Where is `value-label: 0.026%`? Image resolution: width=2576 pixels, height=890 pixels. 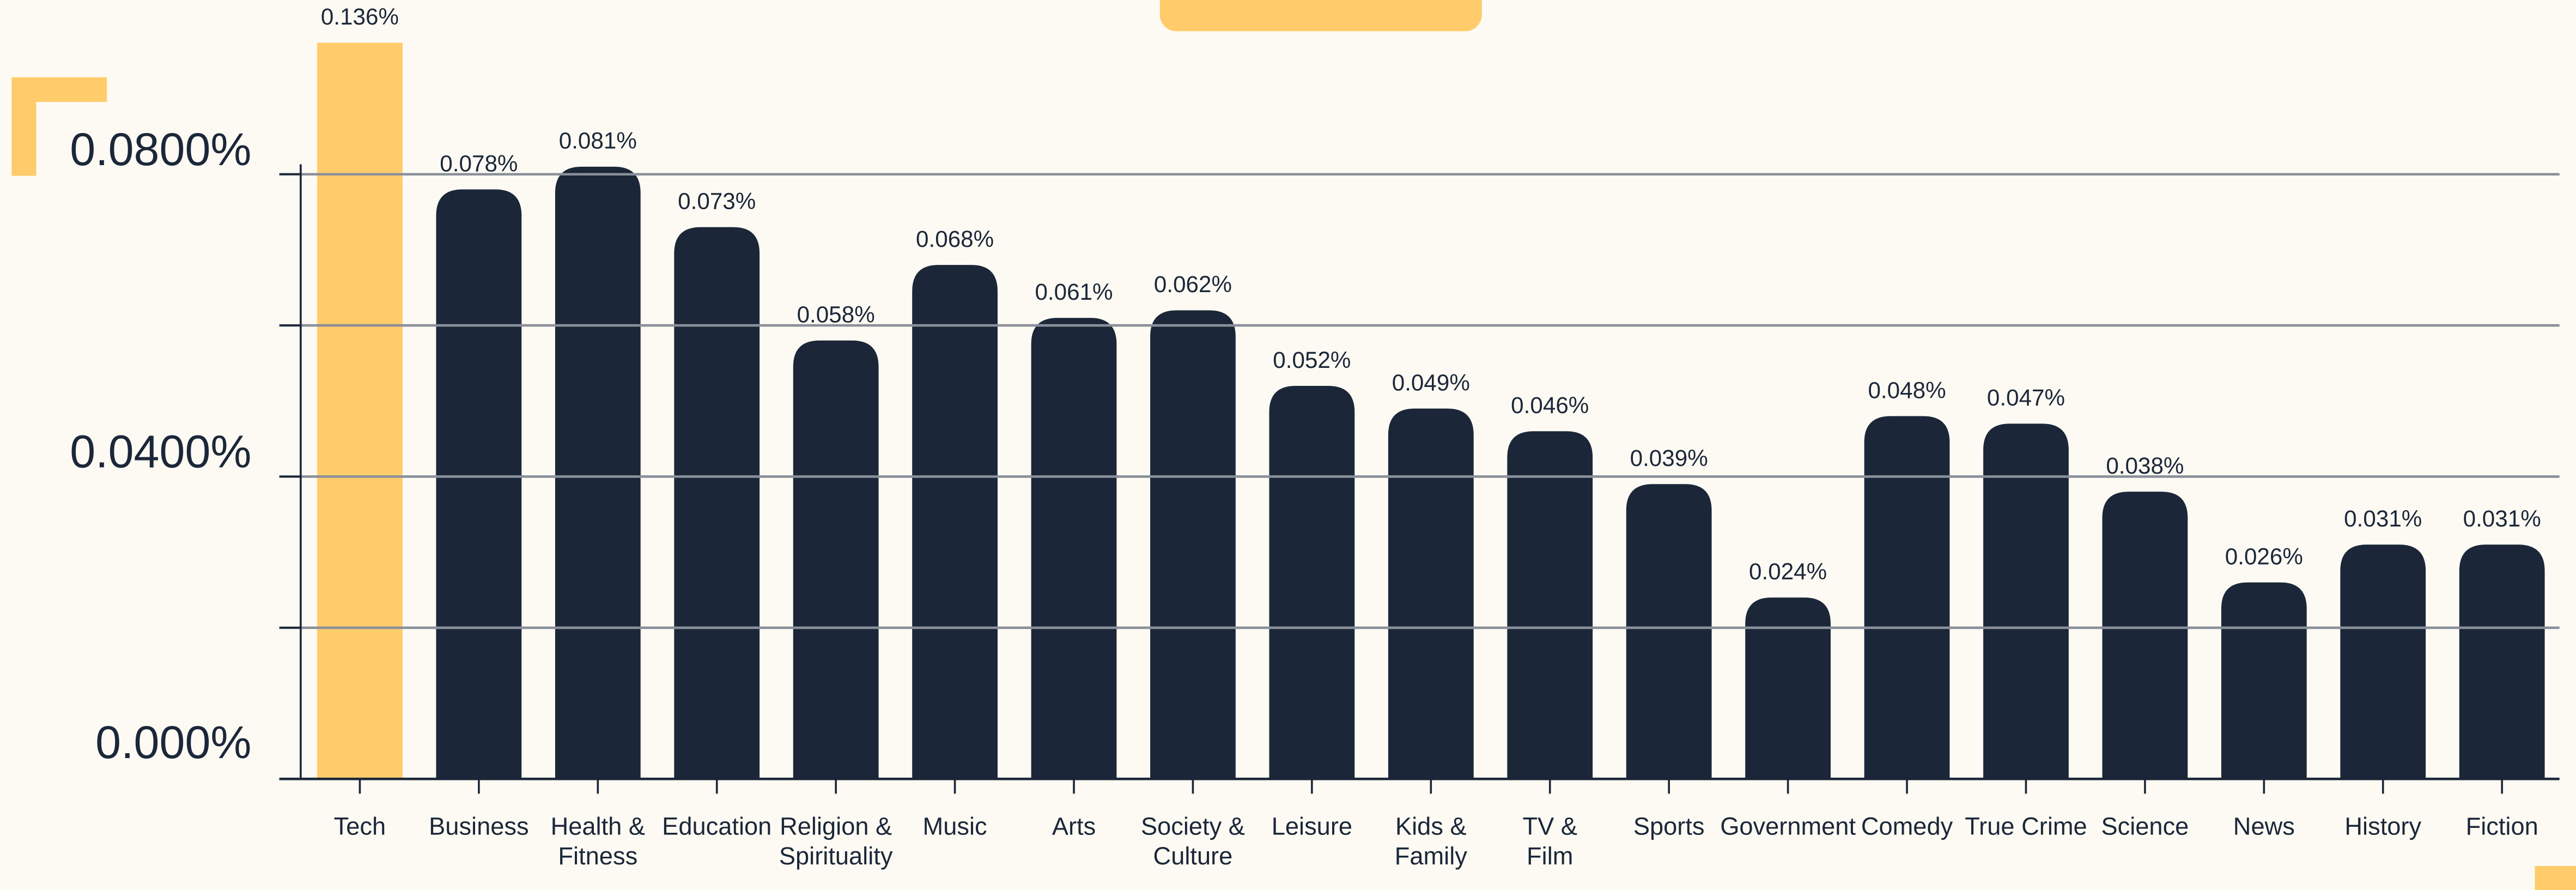
value-label: 0.026% is located at coordinates (2264, 556).